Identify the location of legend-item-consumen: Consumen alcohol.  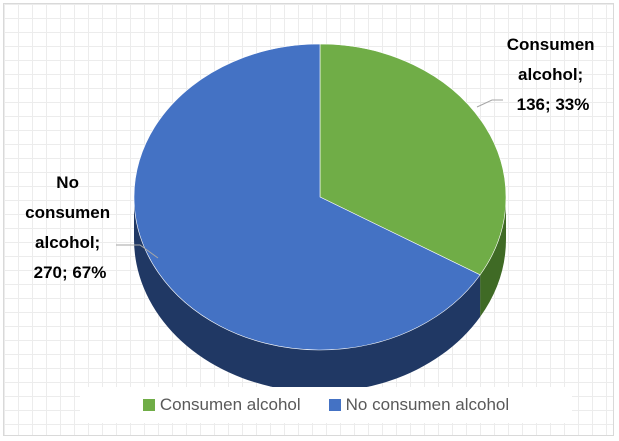
(221, 405).